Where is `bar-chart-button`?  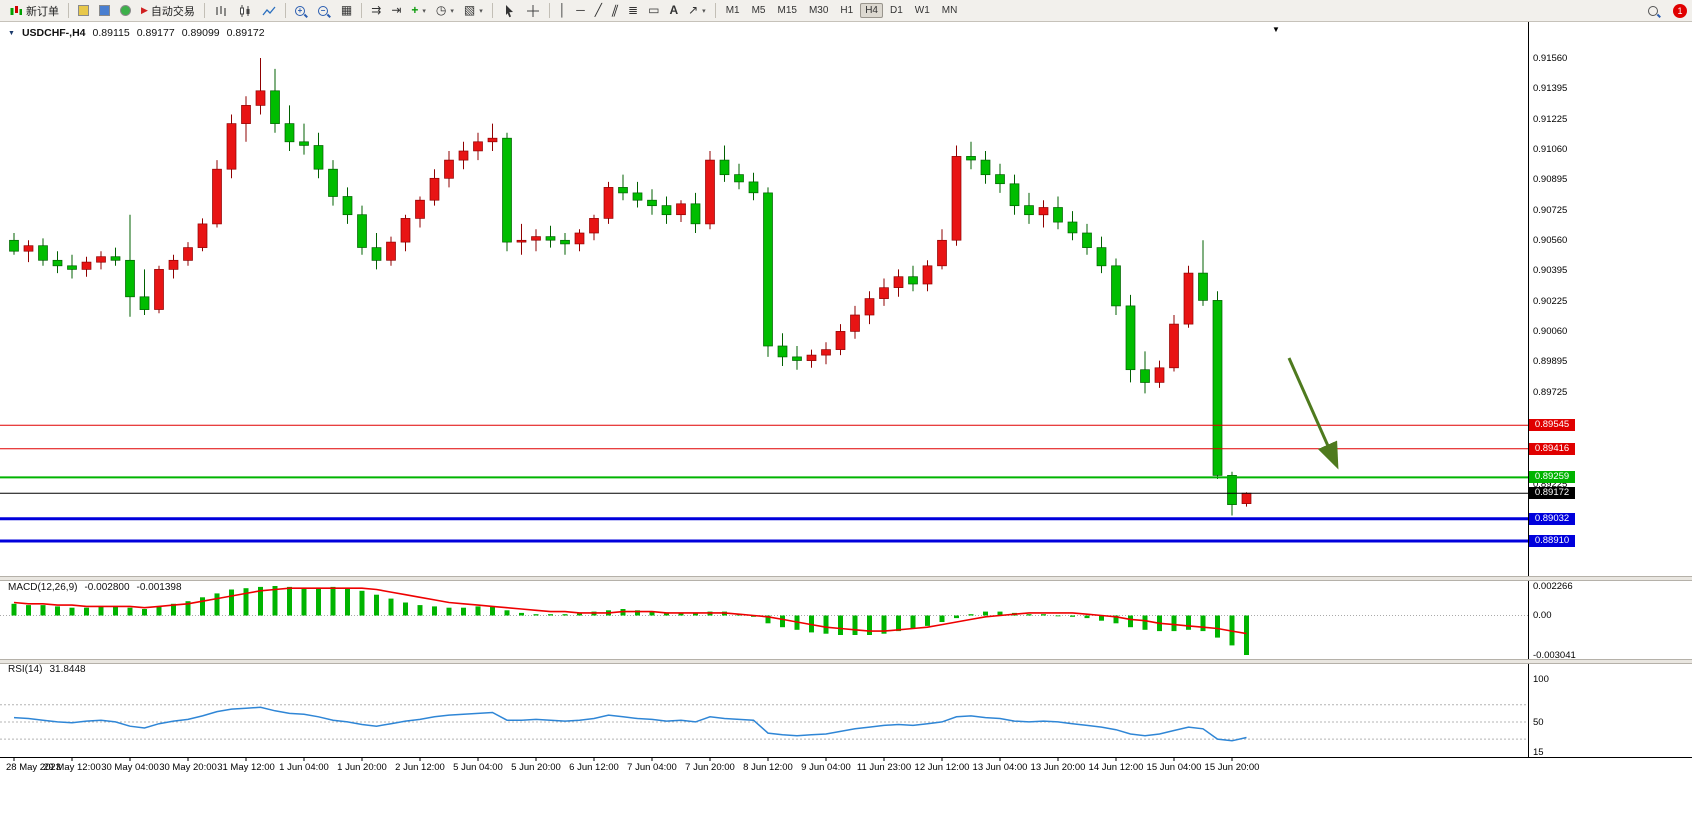
bar-chart-button is located at coordinates (221, 10).